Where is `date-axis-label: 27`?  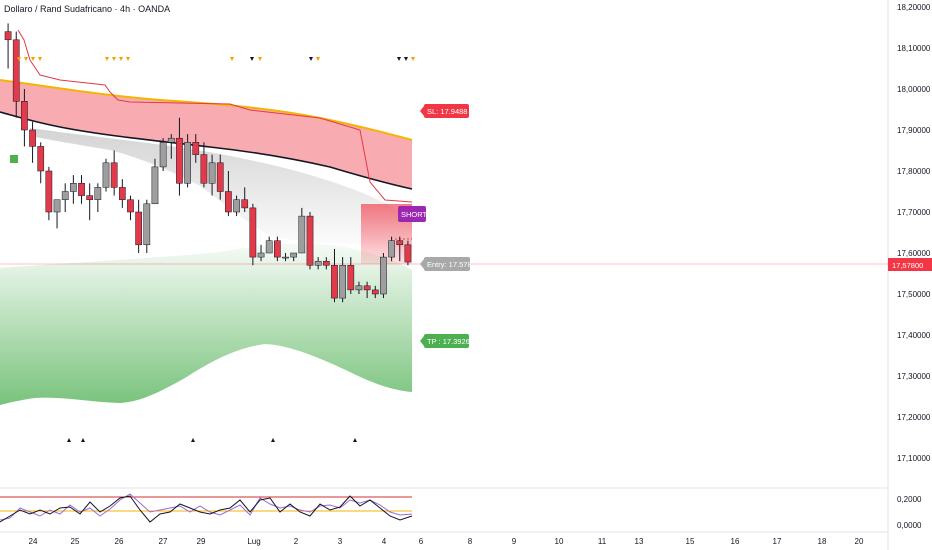 date-axis-label: 27 is located at coordinates (163, 541).